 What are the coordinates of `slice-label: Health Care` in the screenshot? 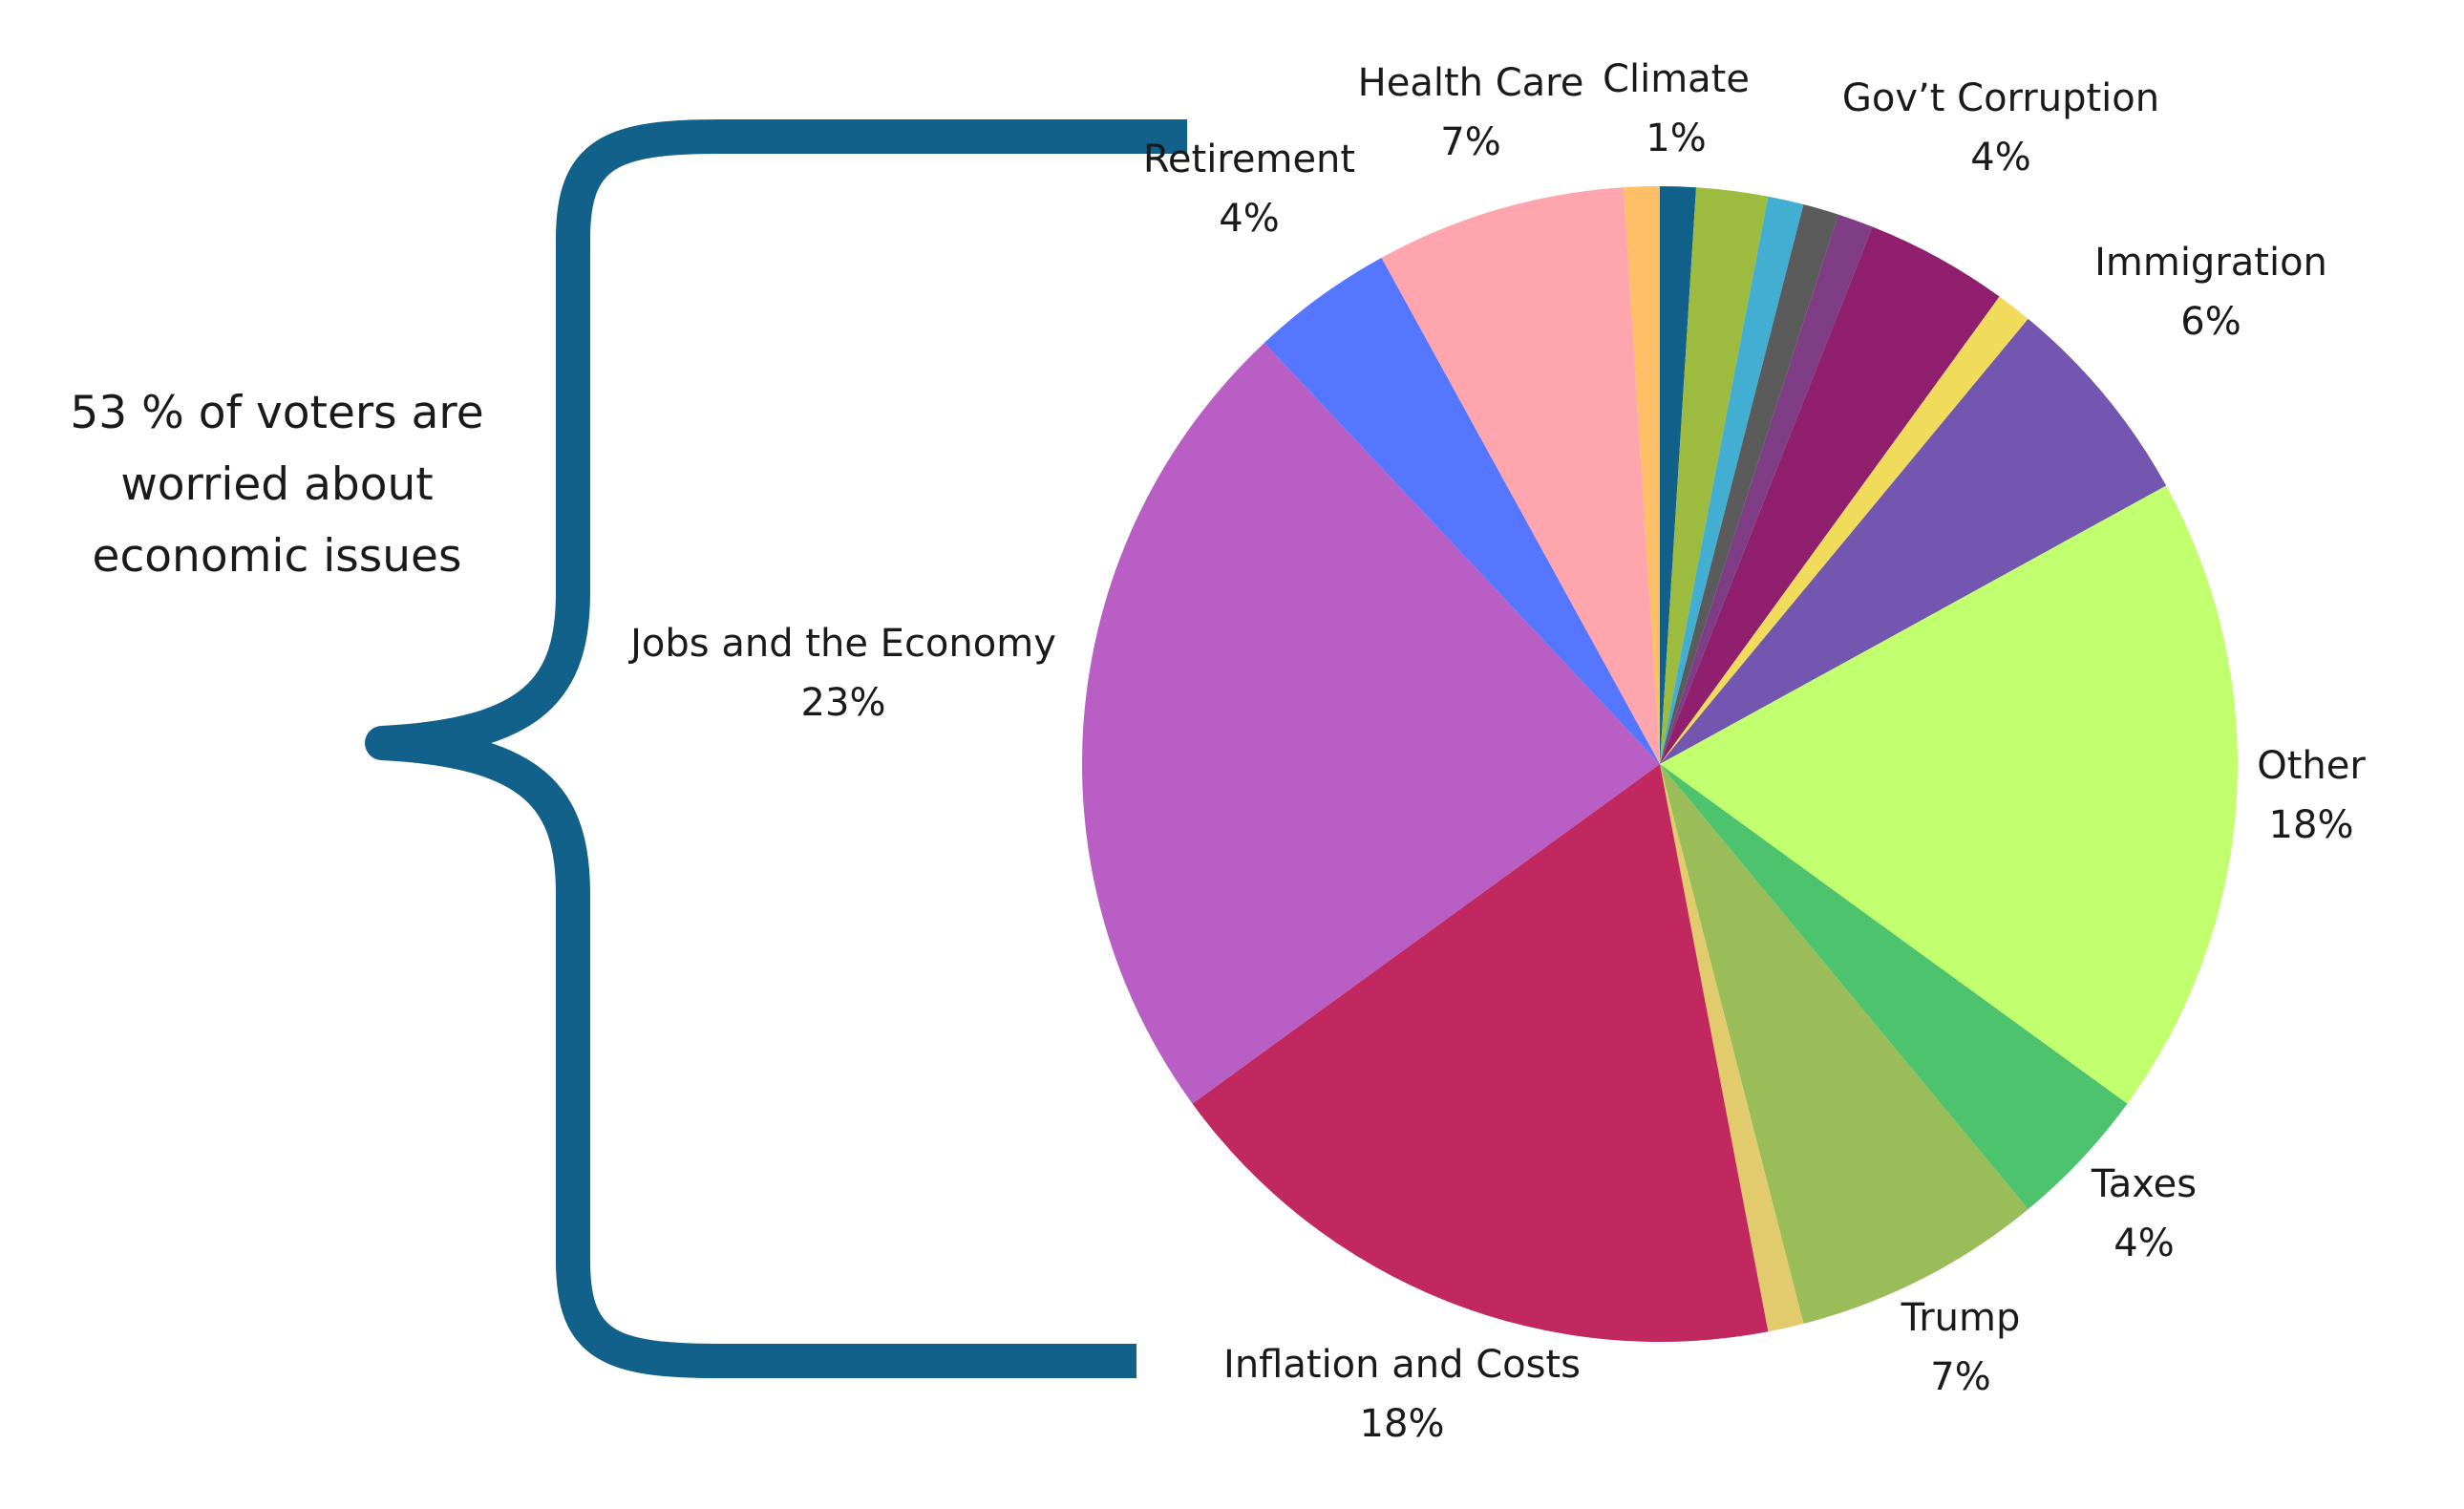 It's located at (1471, 83).